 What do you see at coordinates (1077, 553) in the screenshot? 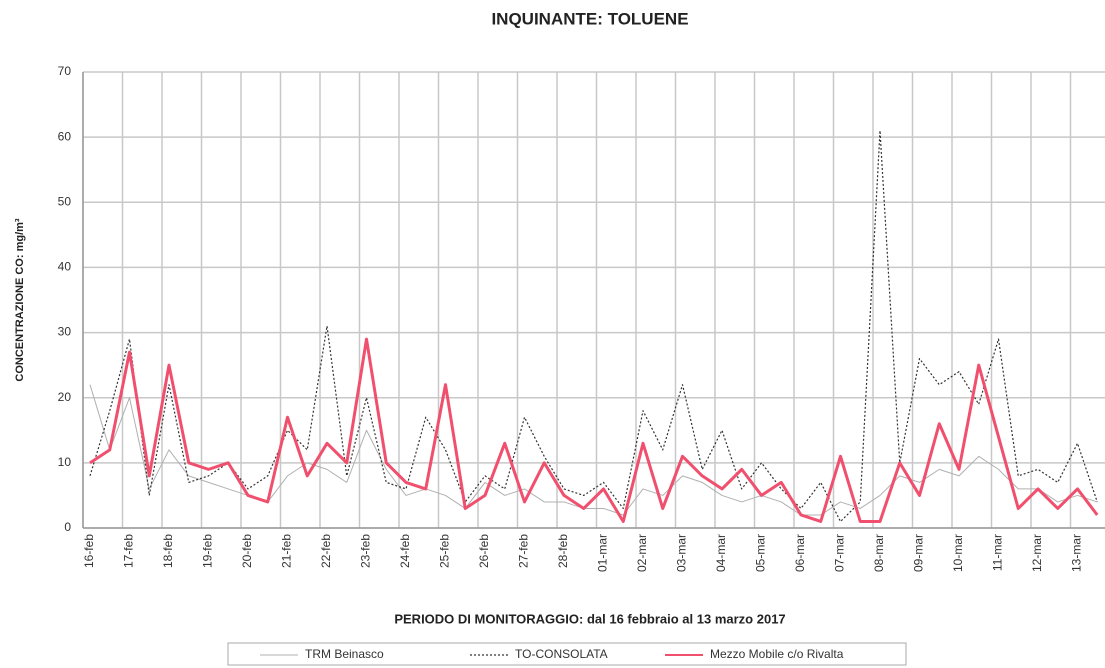
I see `x-tick-label: 13-mar` at bounding box center [1077, 553].